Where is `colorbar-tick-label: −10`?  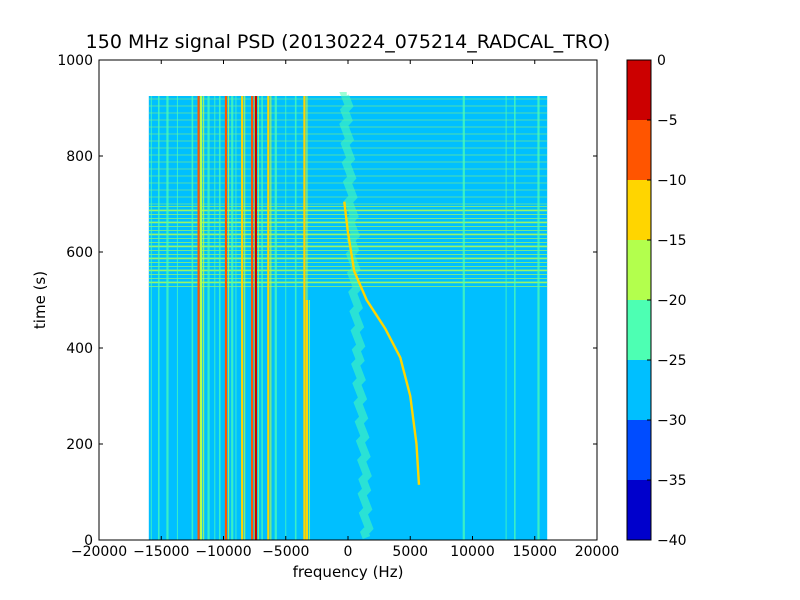 colorbar-tick-label: −10 is located at coordinates (672, 181).